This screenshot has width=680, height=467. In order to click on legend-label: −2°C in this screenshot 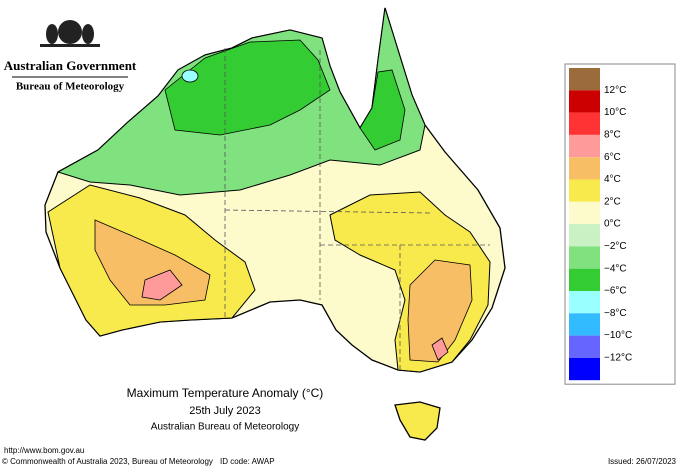, I will do `click(615, 246)`.